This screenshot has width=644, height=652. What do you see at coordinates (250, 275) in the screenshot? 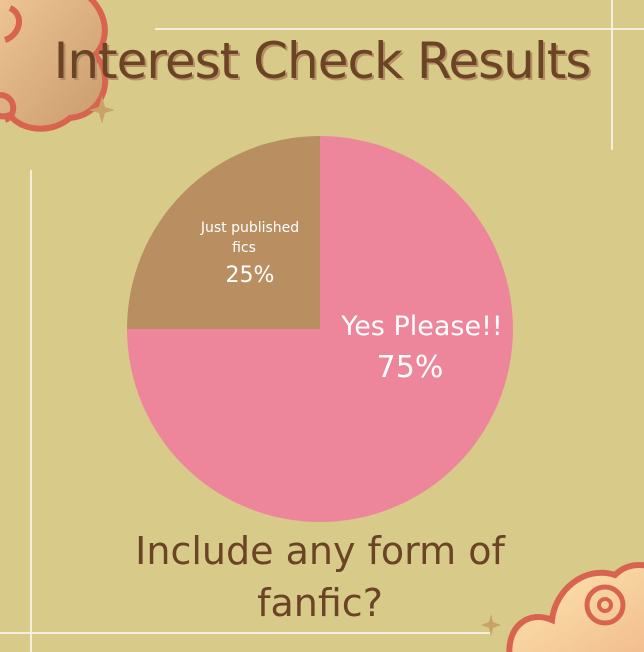
I see `slice-value-label: 25%` at bounding box center [250, 275].